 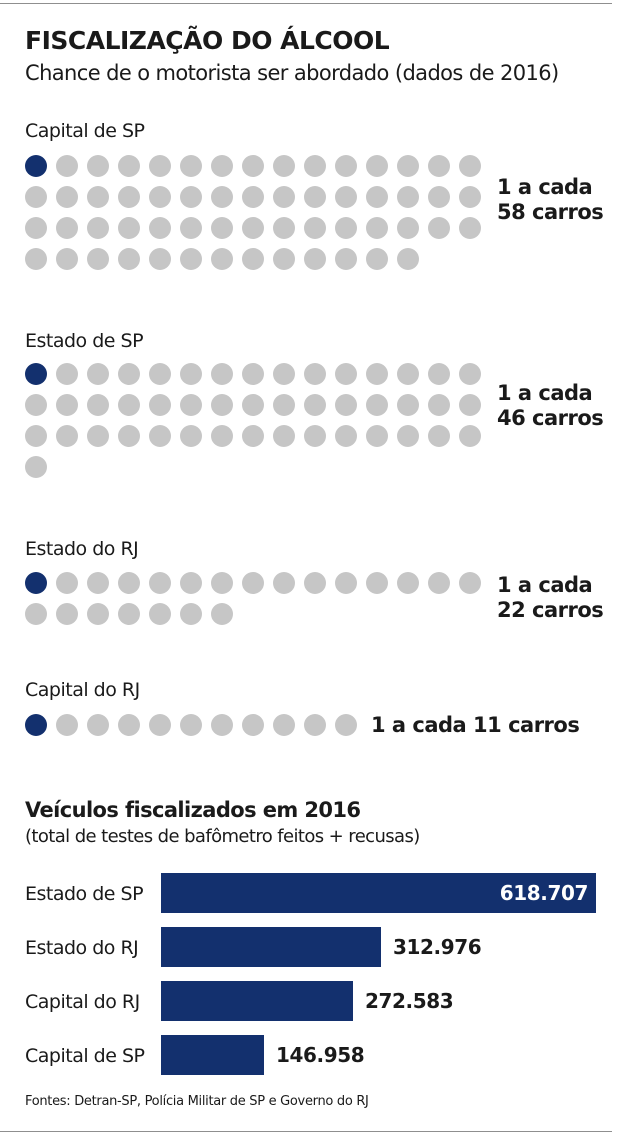 I want to click on rate-line1: 1 a cada 11 carros, so click(x=475, y=725).